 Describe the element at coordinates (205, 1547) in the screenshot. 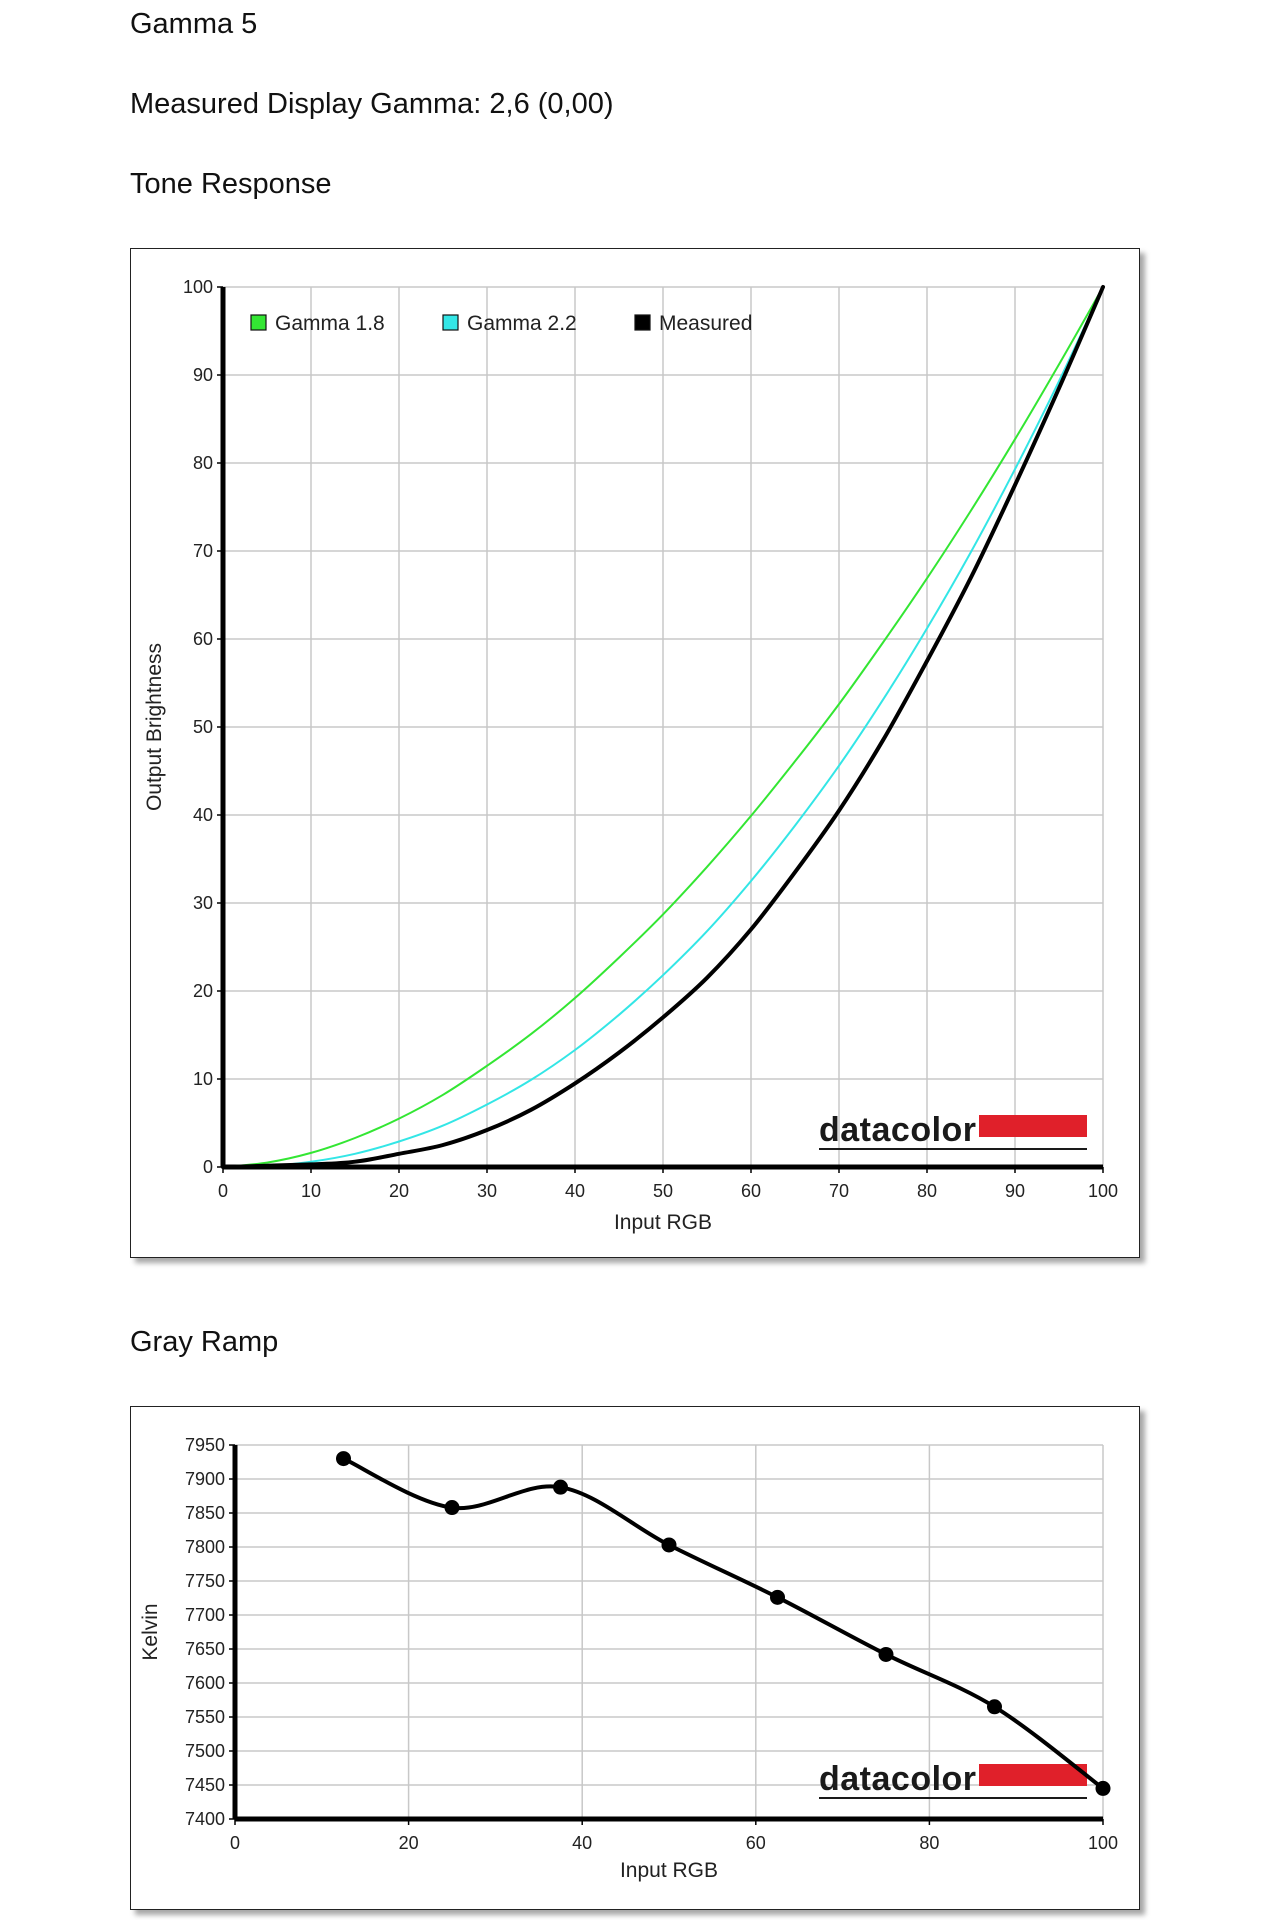

I see `y-tick-label: 7800` at that location.